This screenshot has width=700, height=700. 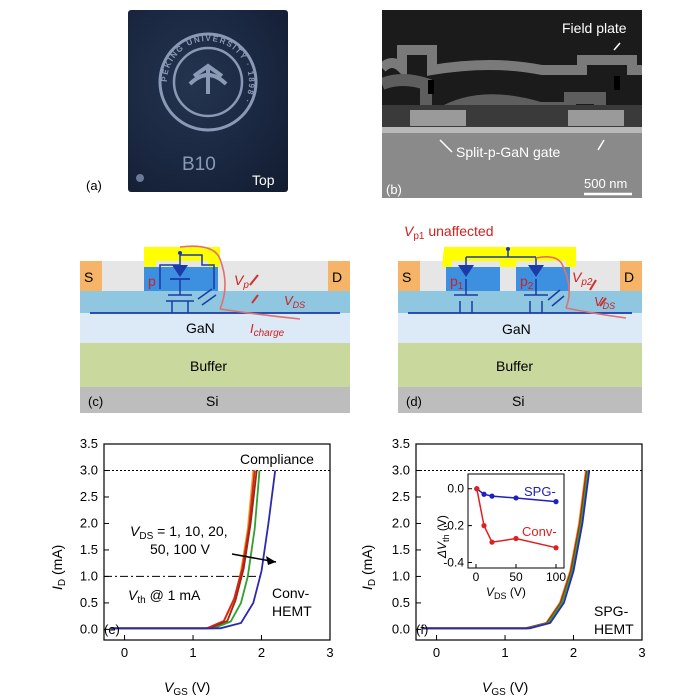 What do you see at coordinates (135, 531) in the screenshot?
I see `vds-note-v: V` at bounding box center [135, 531].